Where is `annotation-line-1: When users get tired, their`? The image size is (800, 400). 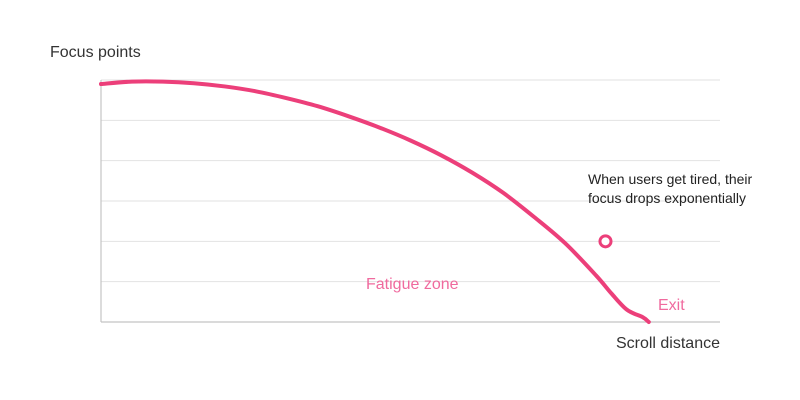
annotation-line-1: When users get tired, their is located at coordinates (670, 179).